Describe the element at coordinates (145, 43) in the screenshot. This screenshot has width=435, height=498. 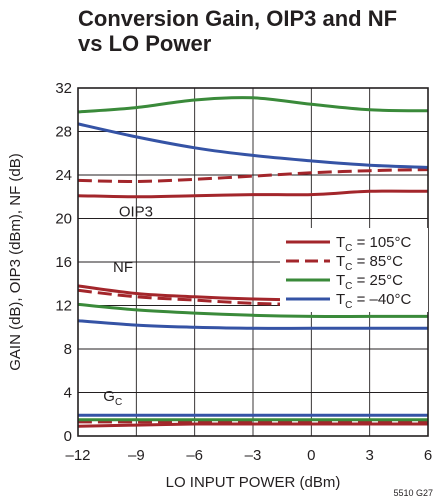
I see `chart-title-line-2: vs LO Power` at that location.